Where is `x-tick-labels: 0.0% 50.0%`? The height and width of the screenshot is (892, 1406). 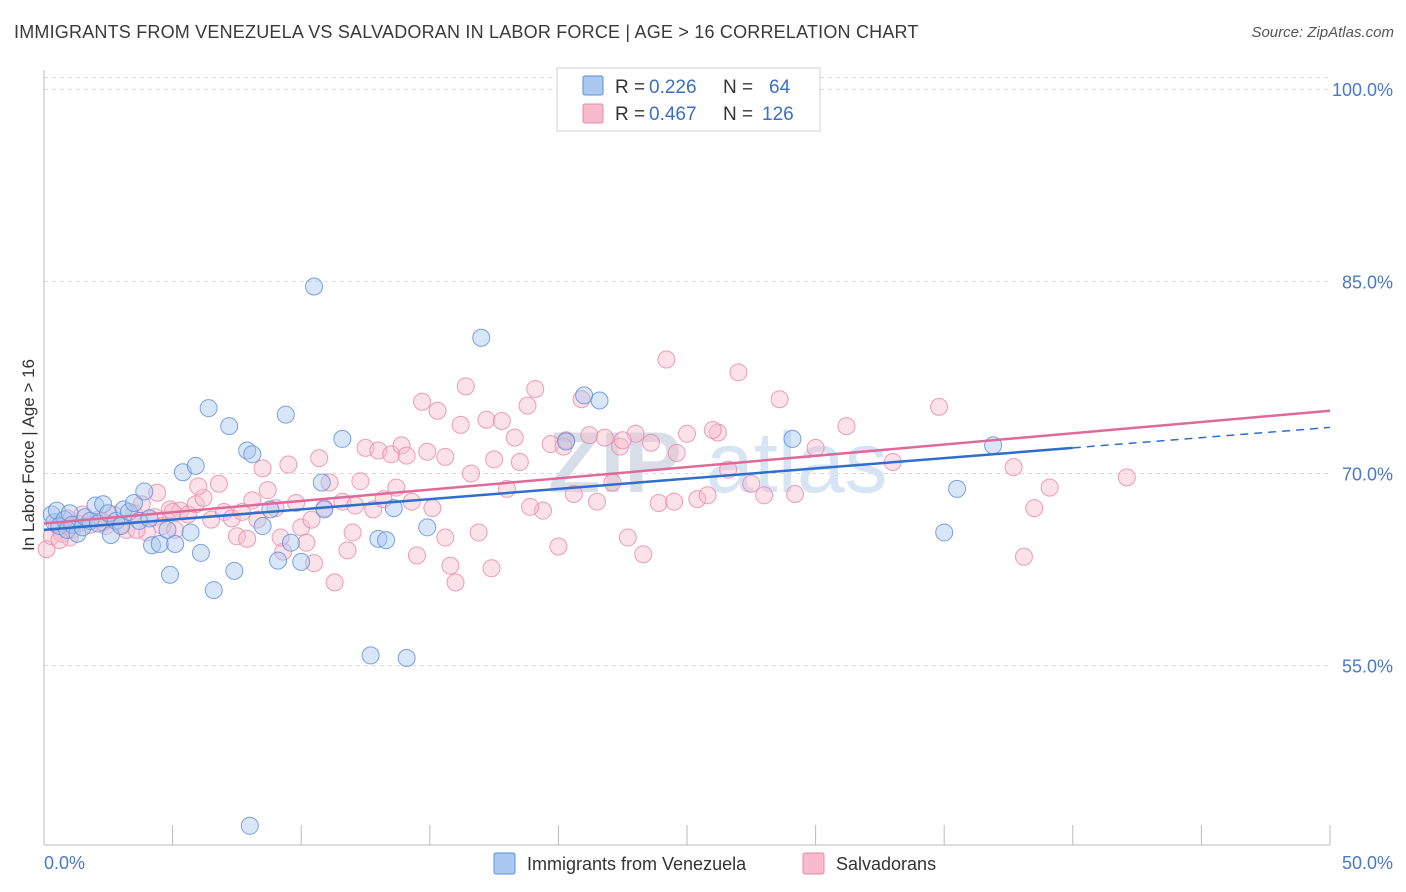 x-tick-labels: 0.0% 50.0% is located at coordinates (718, 863).